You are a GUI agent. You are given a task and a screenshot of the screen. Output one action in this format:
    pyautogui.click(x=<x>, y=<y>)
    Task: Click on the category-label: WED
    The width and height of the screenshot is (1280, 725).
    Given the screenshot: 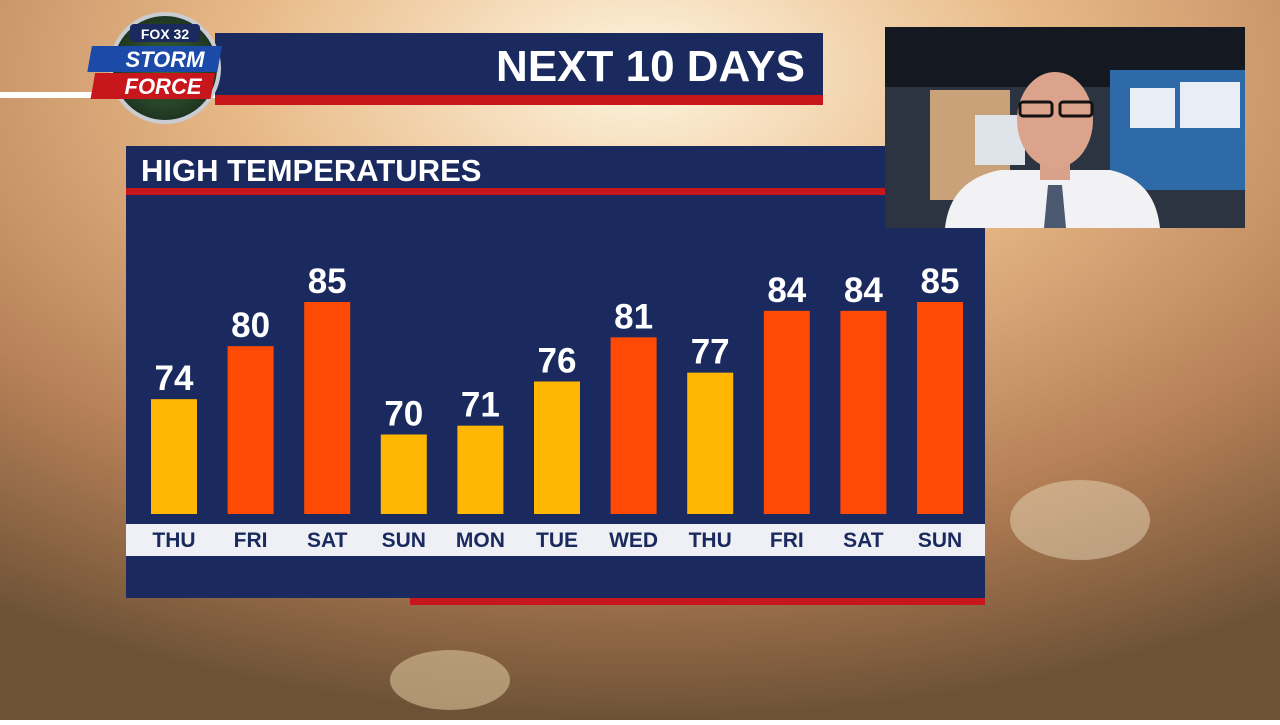 What is the action you would take?
    pyautogui.click(x=633, y=540)
    